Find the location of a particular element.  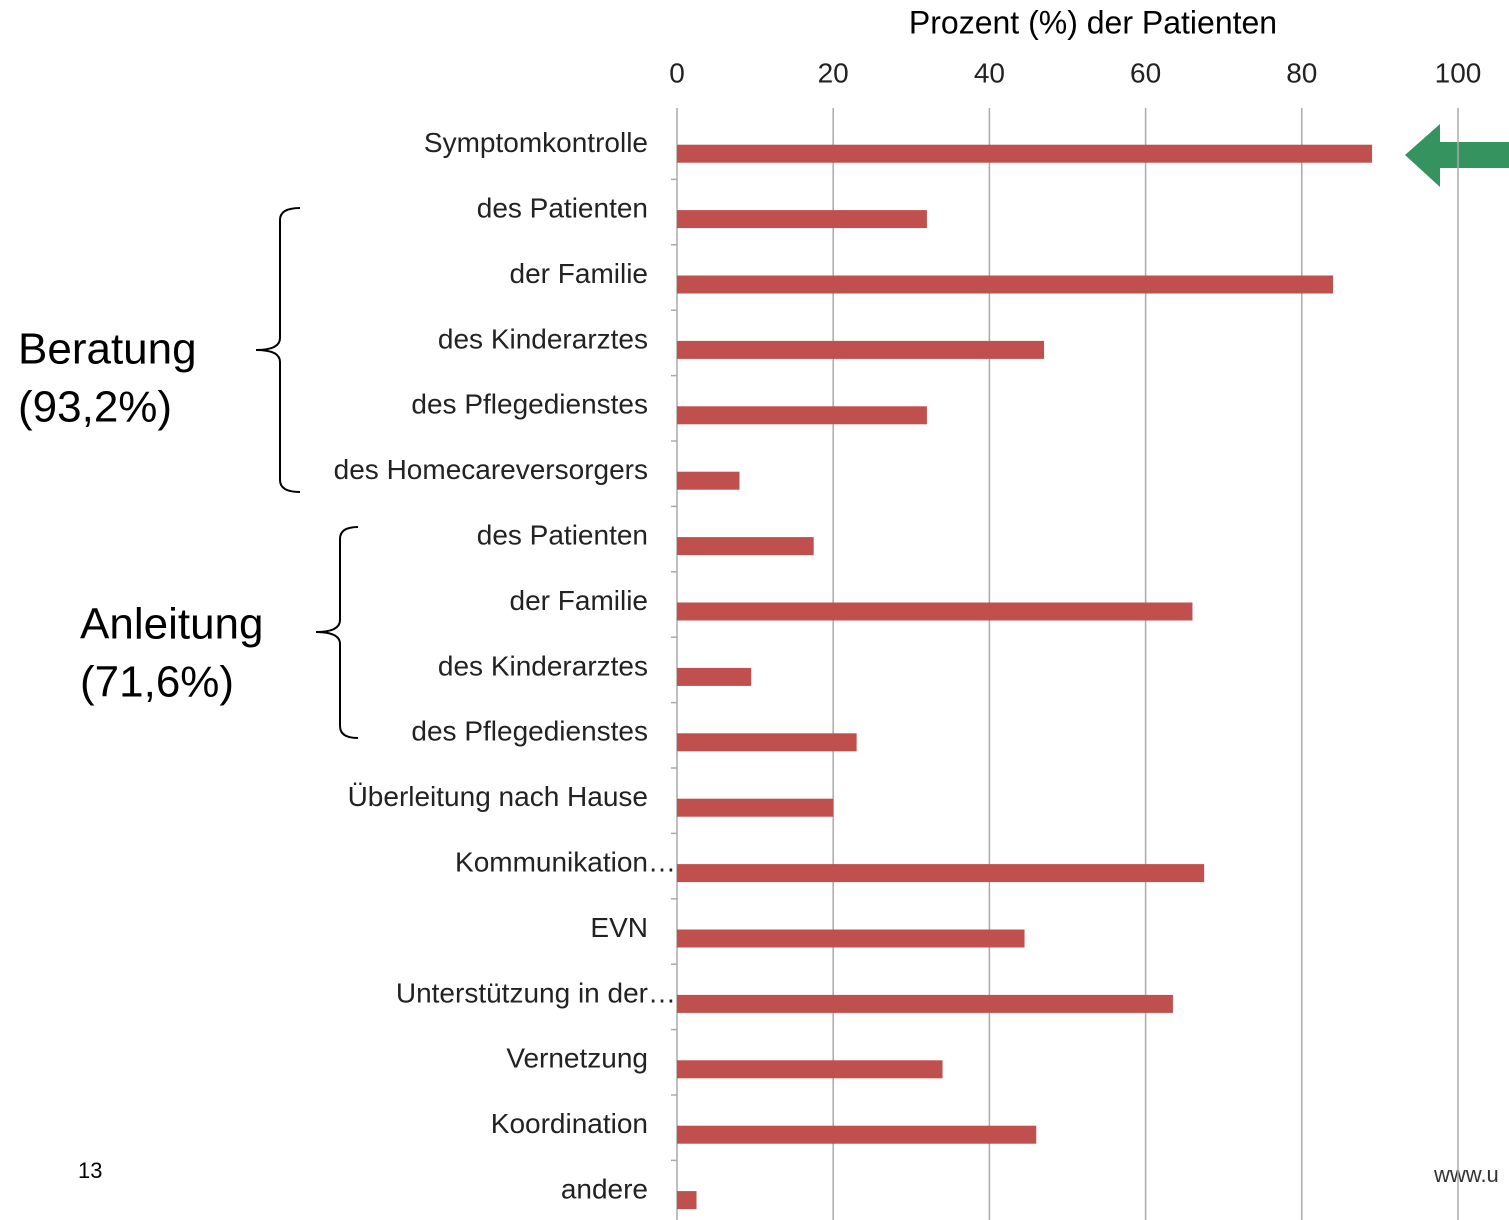

x-tick-label: 60 is located at coordinates (1145, 72).